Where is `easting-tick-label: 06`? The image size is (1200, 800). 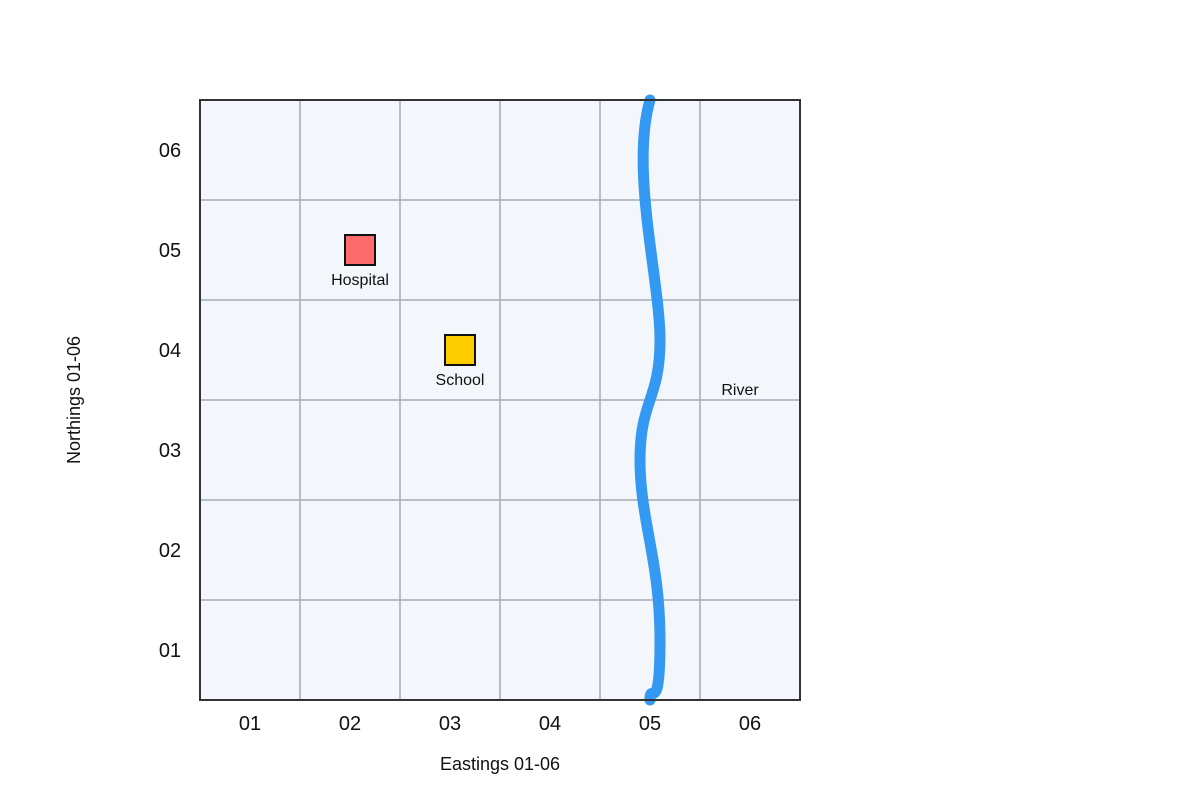
easting-tick-label: 06 is located at coordinates (750, 724).